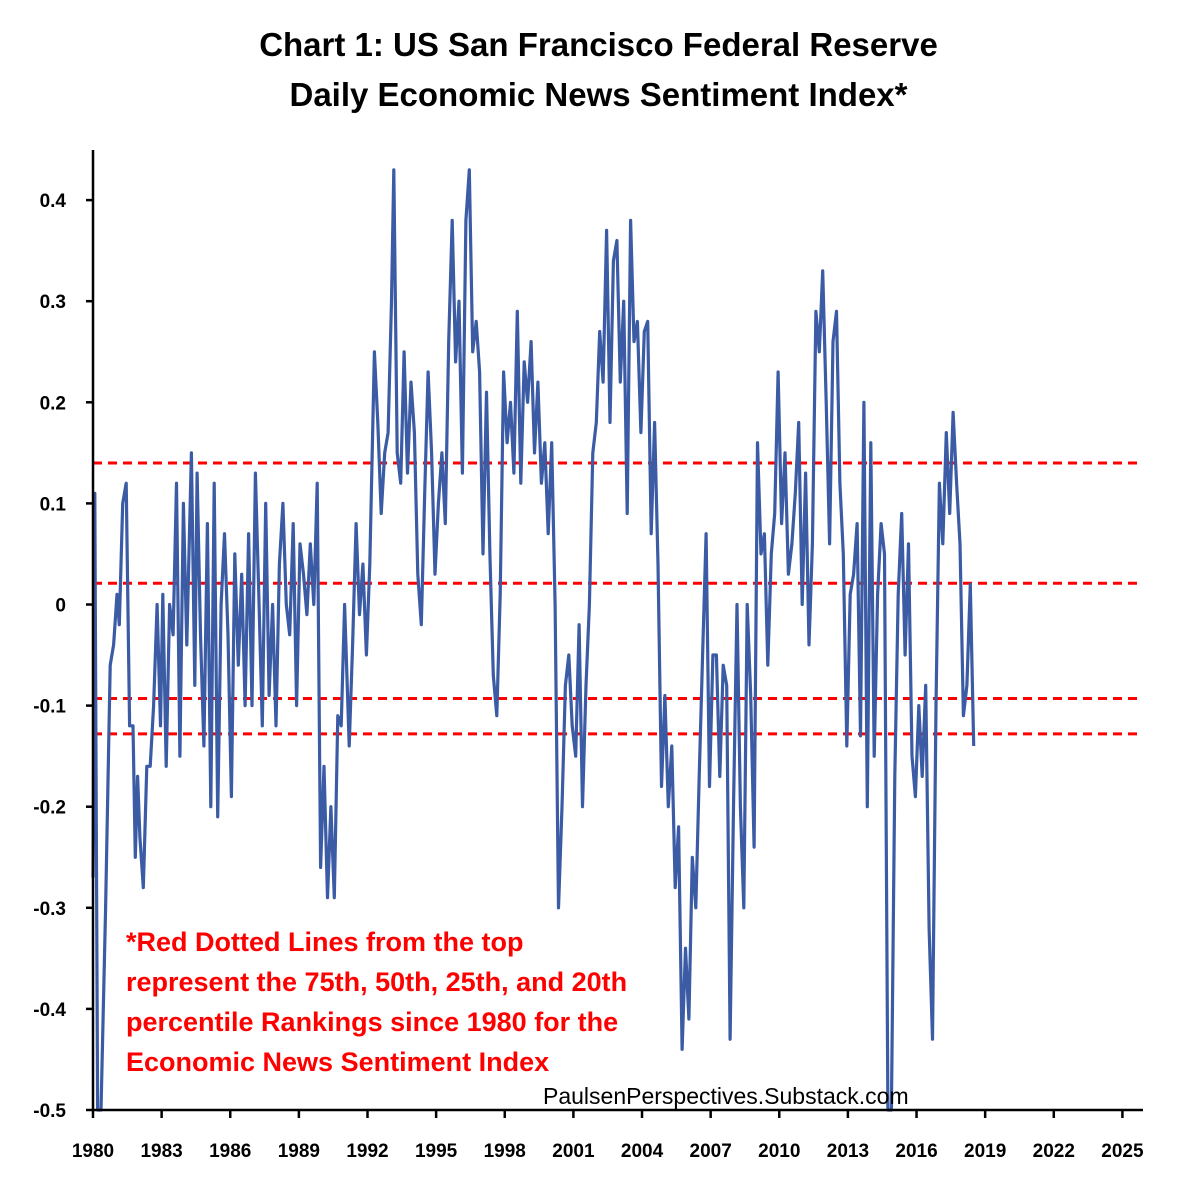  I want to click on y-tick-label: 0, so click(60, 606).